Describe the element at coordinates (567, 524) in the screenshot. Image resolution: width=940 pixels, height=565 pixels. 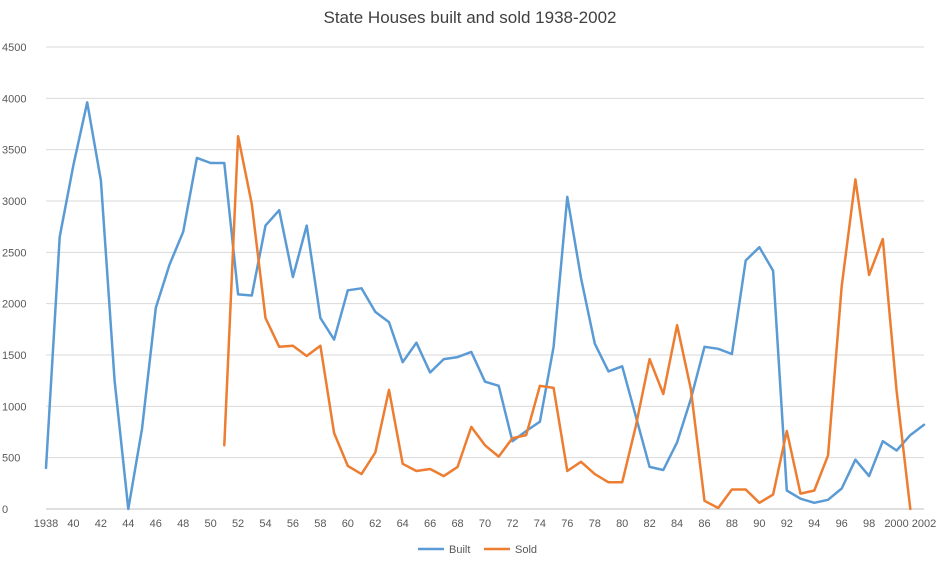
I see `x-tick-label: 76` at that location.